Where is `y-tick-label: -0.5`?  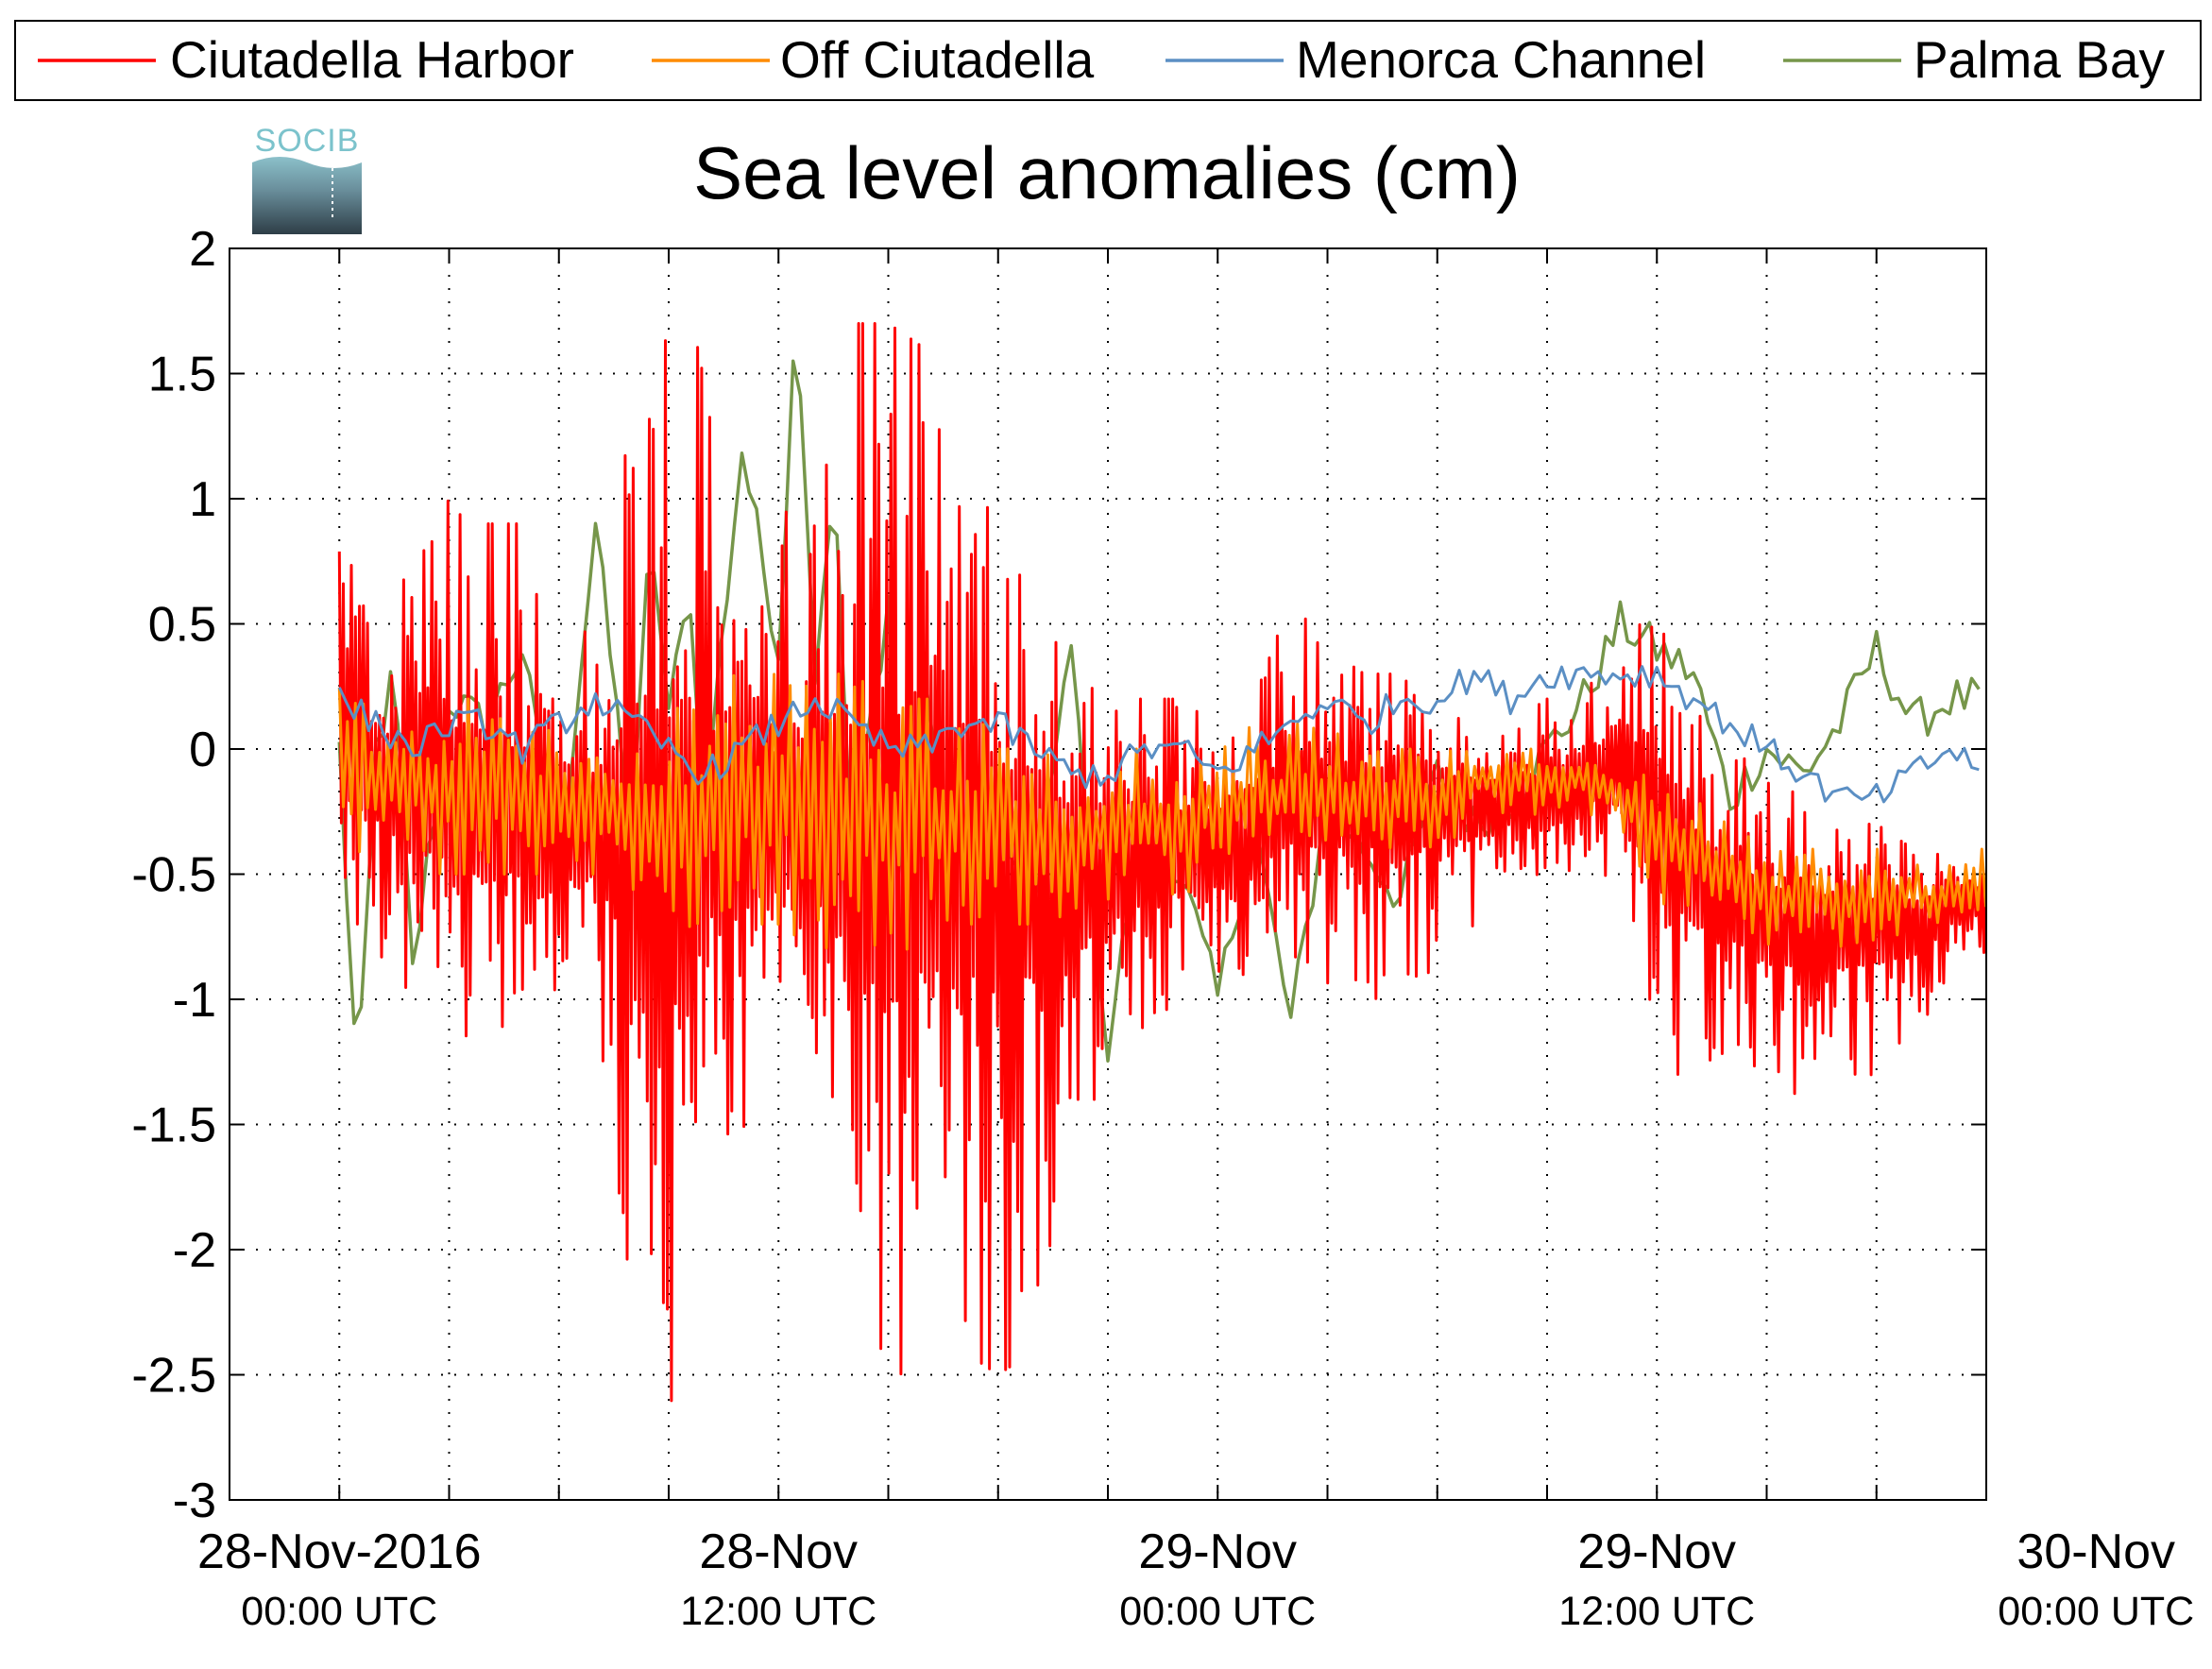
y-tick-label: -0.5 is located at coordinates (173, 876).